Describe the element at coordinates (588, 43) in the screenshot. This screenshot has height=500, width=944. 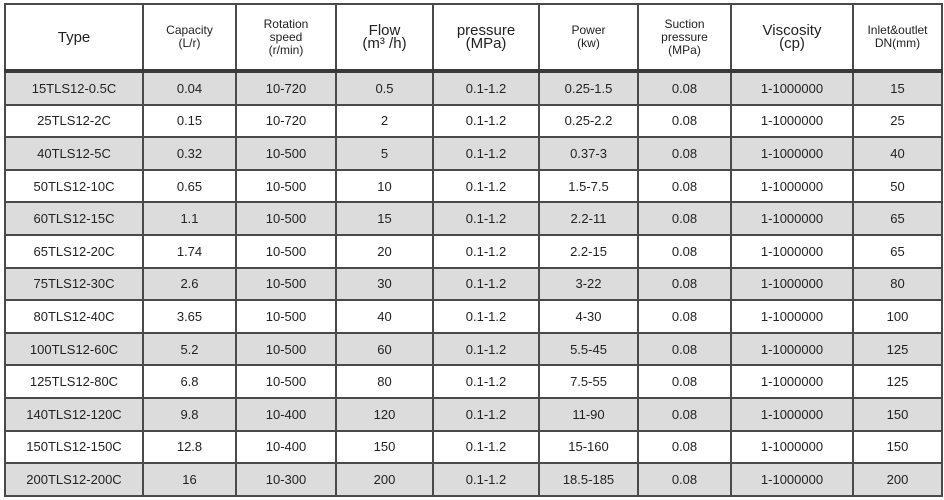
I see `header-text: (kw)` at that location.